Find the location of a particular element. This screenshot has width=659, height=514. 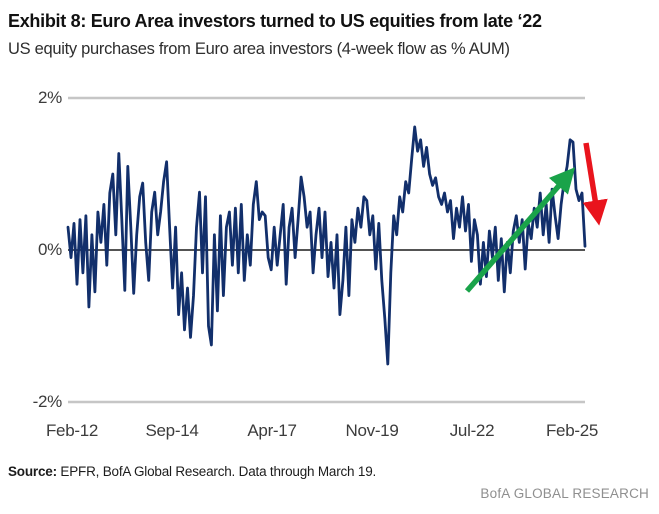

y-tick-label: 2% is located at coordinates (50, 97).